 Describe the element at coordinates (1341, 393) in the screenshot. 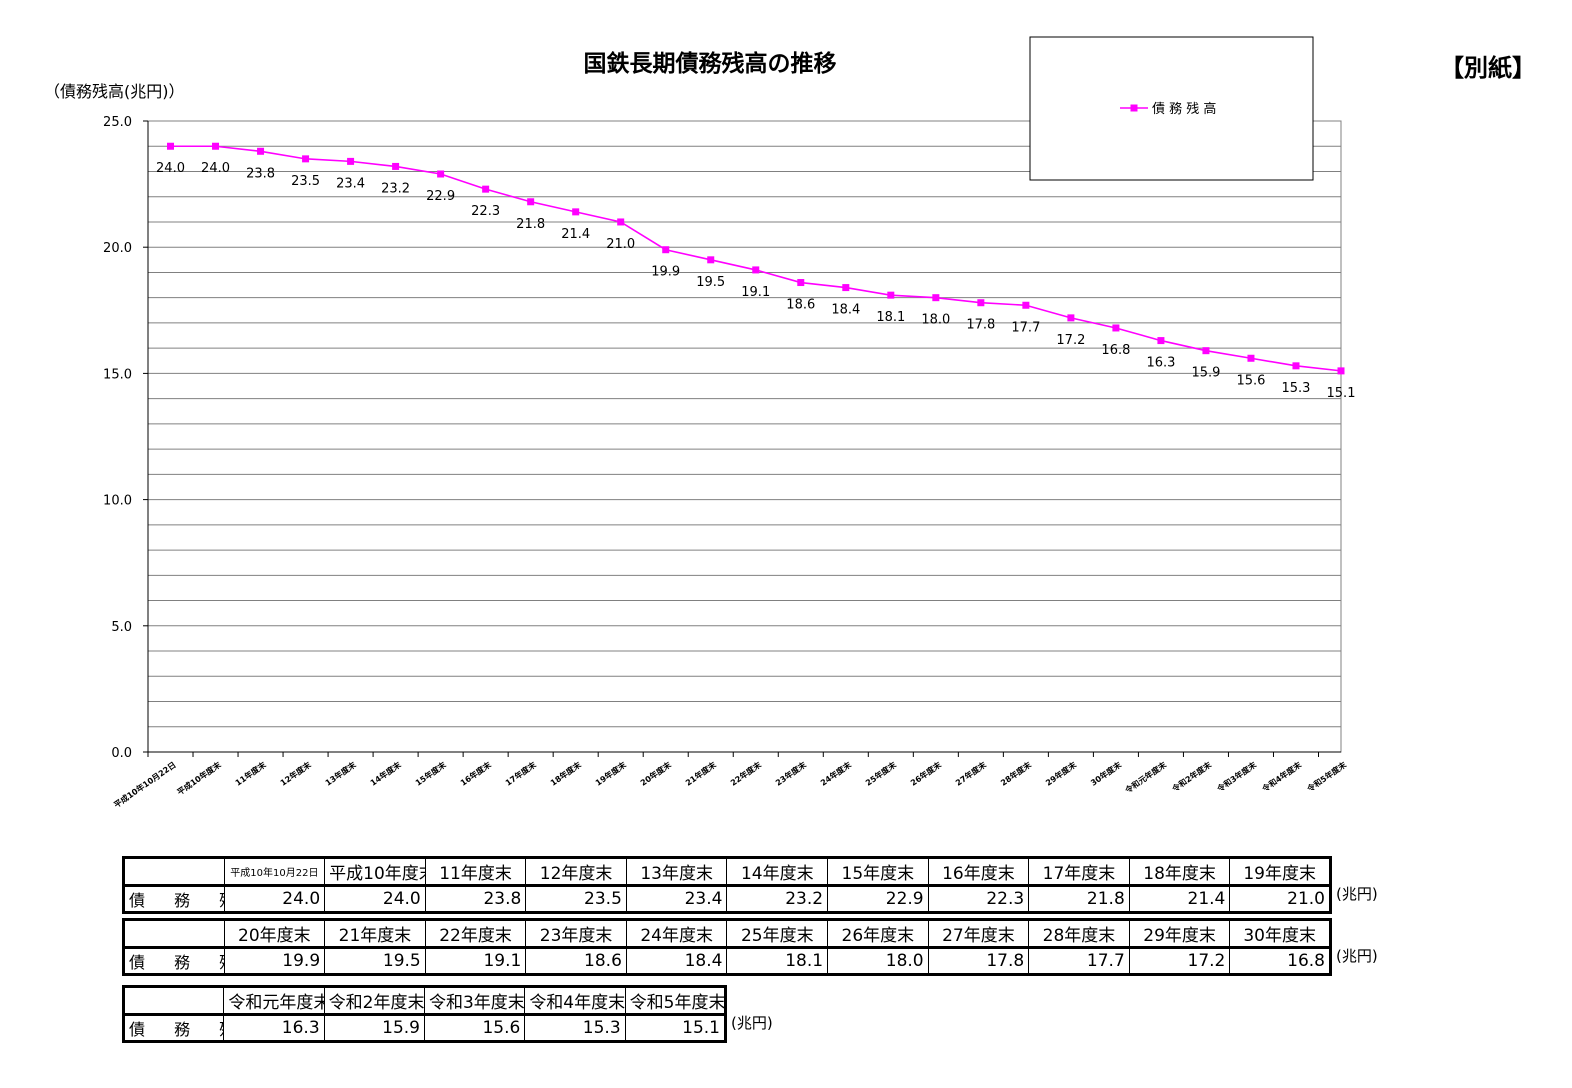

I see `data-label: 15.1` at that location.